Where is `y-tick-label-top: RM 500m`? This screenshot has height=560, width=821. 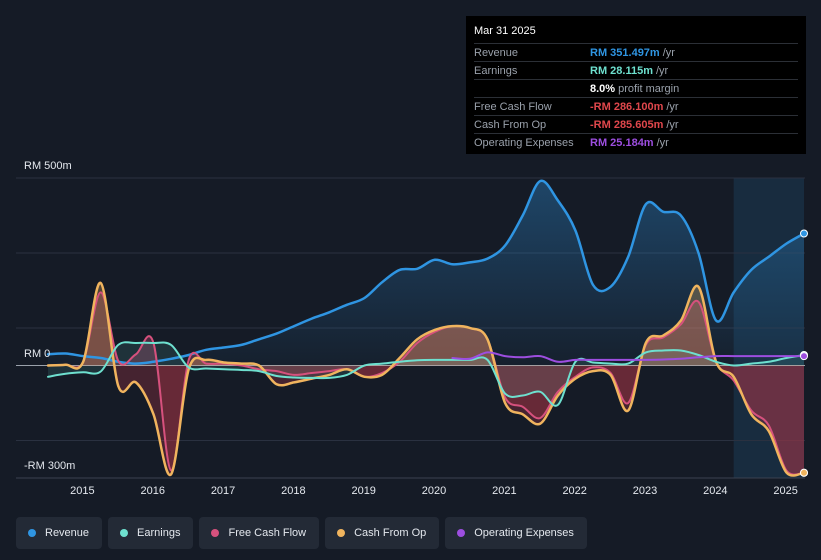
y-tick-label-top: RM 500m is located at coordinates (48, 166).